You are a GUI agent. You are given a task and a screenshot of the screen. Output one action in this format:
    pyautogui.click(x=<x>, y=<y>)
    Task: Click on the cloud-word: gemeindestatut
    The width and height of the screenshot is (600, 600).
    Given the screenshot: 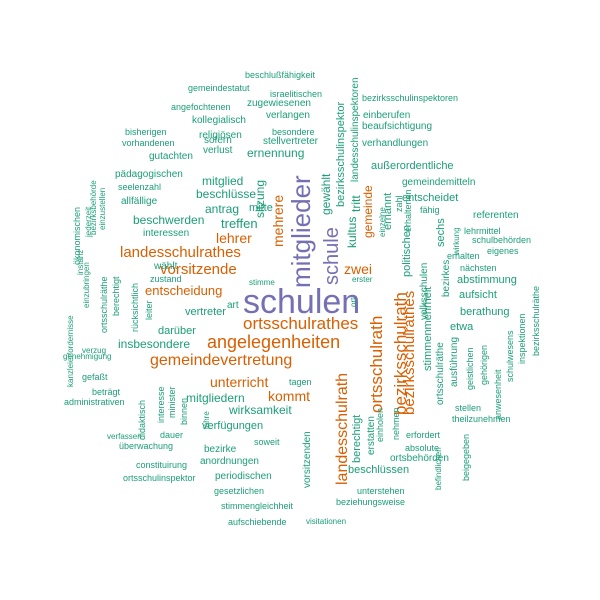 What is the action you would take?
    pyautogui.click(x=219, y=88)
    